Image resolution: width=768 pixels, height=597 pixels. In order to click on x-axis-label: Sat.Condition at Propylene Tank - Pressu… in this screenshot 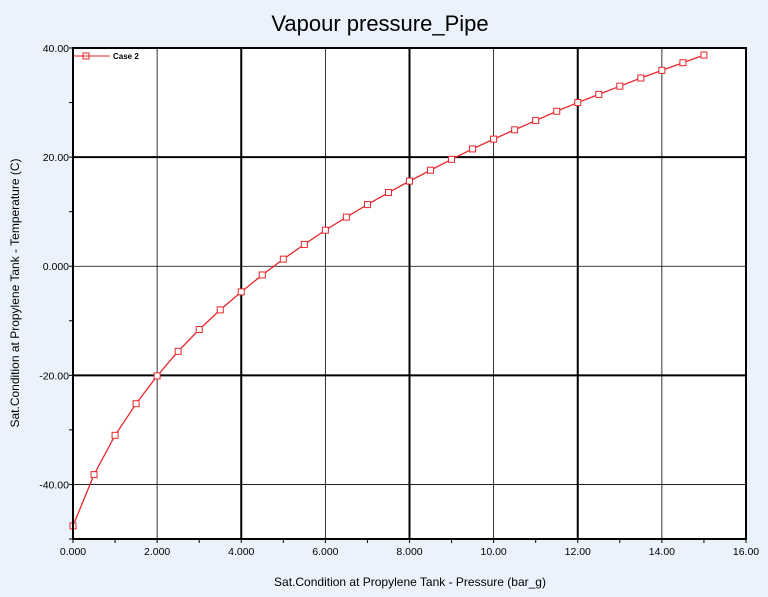, I will do `click(410, 582)`.